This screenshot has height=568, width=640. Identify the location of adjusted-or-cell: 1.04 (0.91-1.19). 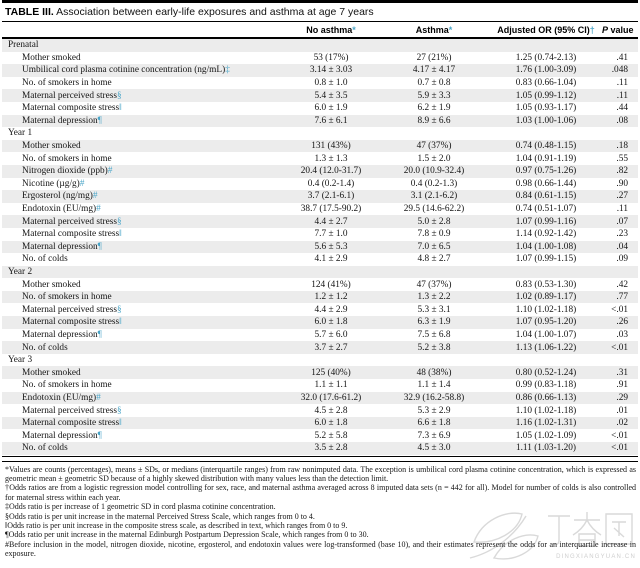
(546, 158).